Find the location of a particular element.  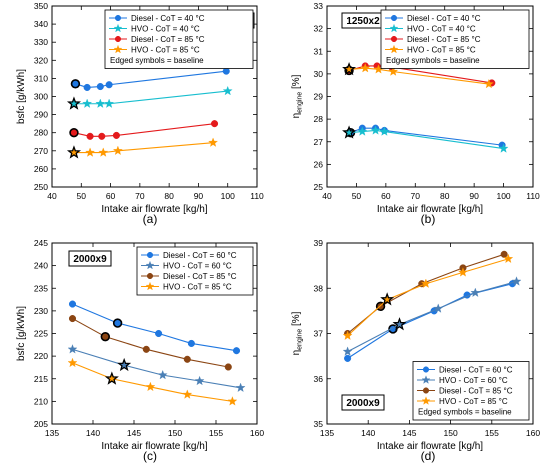

x-tick-label: 155 is located at coordinates (216, 433).